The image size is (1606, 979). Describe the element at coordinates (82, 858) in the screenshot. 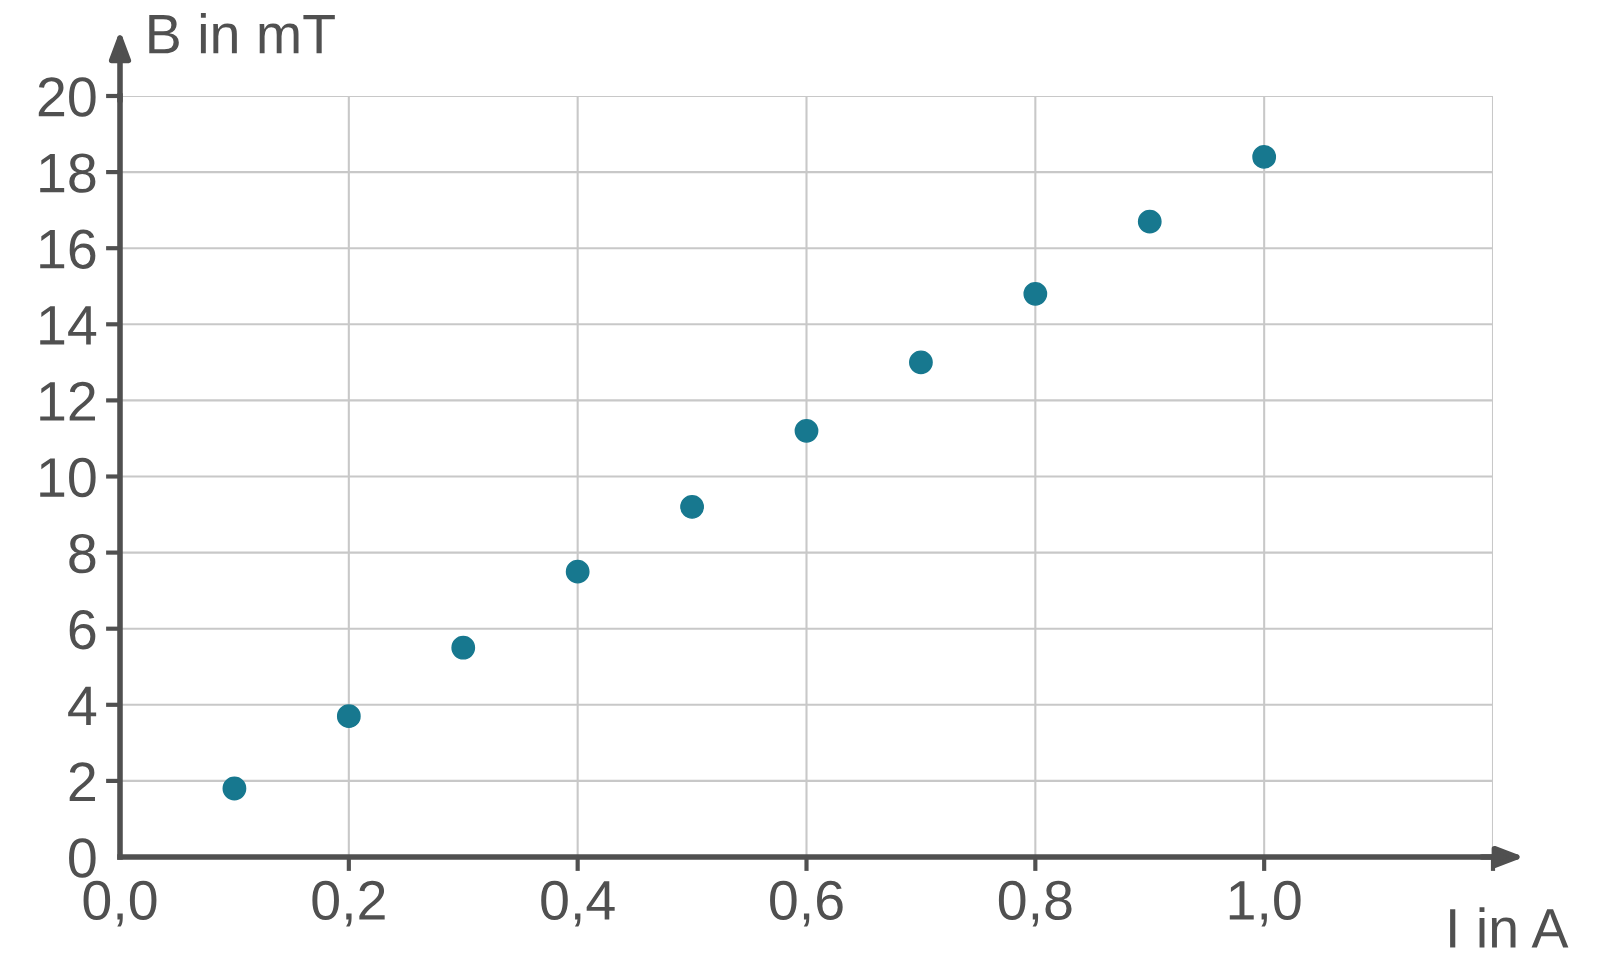

I see `y-tick-label: 0` at that location.